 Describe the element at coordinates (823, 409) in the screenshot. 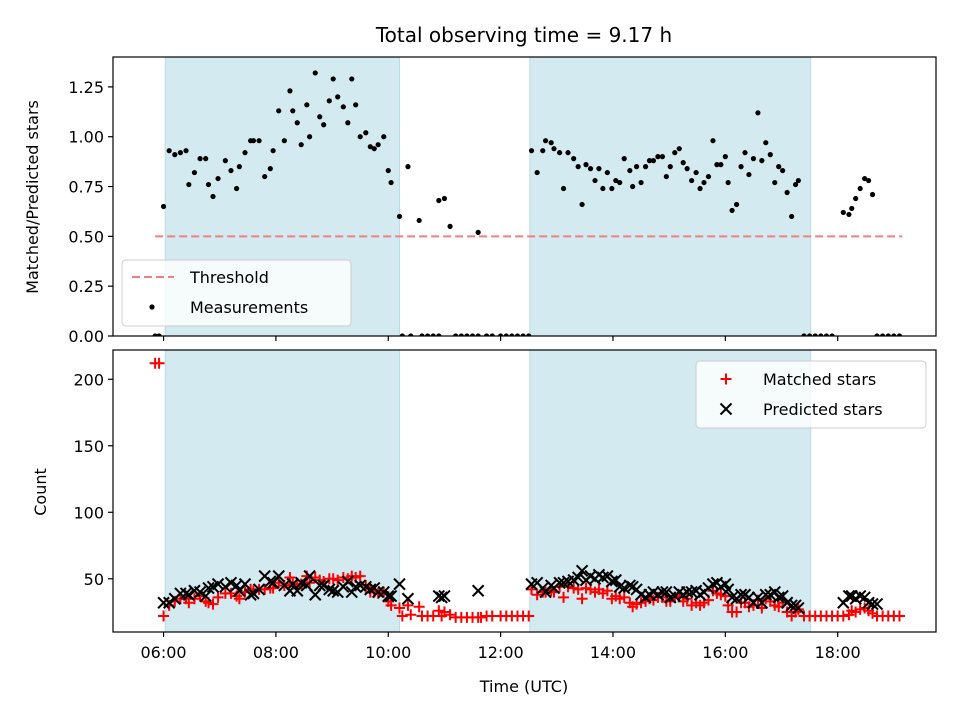

I see `predicted-legend-label: Predicted stars` at that location.